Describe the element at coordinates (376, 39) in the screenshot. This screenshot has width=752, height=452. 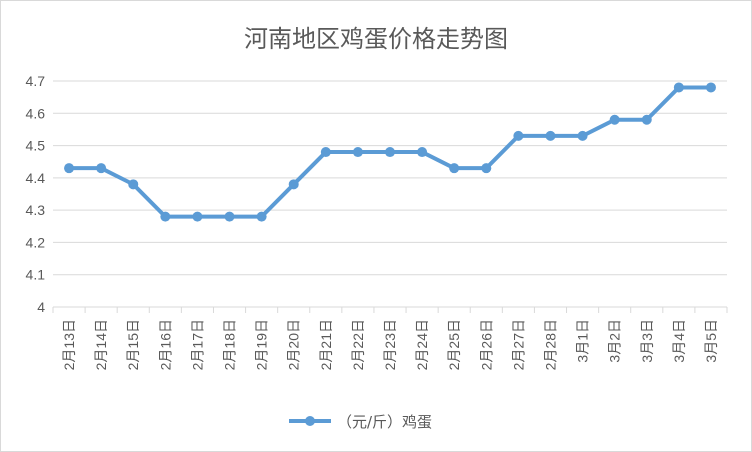
I see `chart-title: 河南地区鸡蛋价格走势图` at that location.